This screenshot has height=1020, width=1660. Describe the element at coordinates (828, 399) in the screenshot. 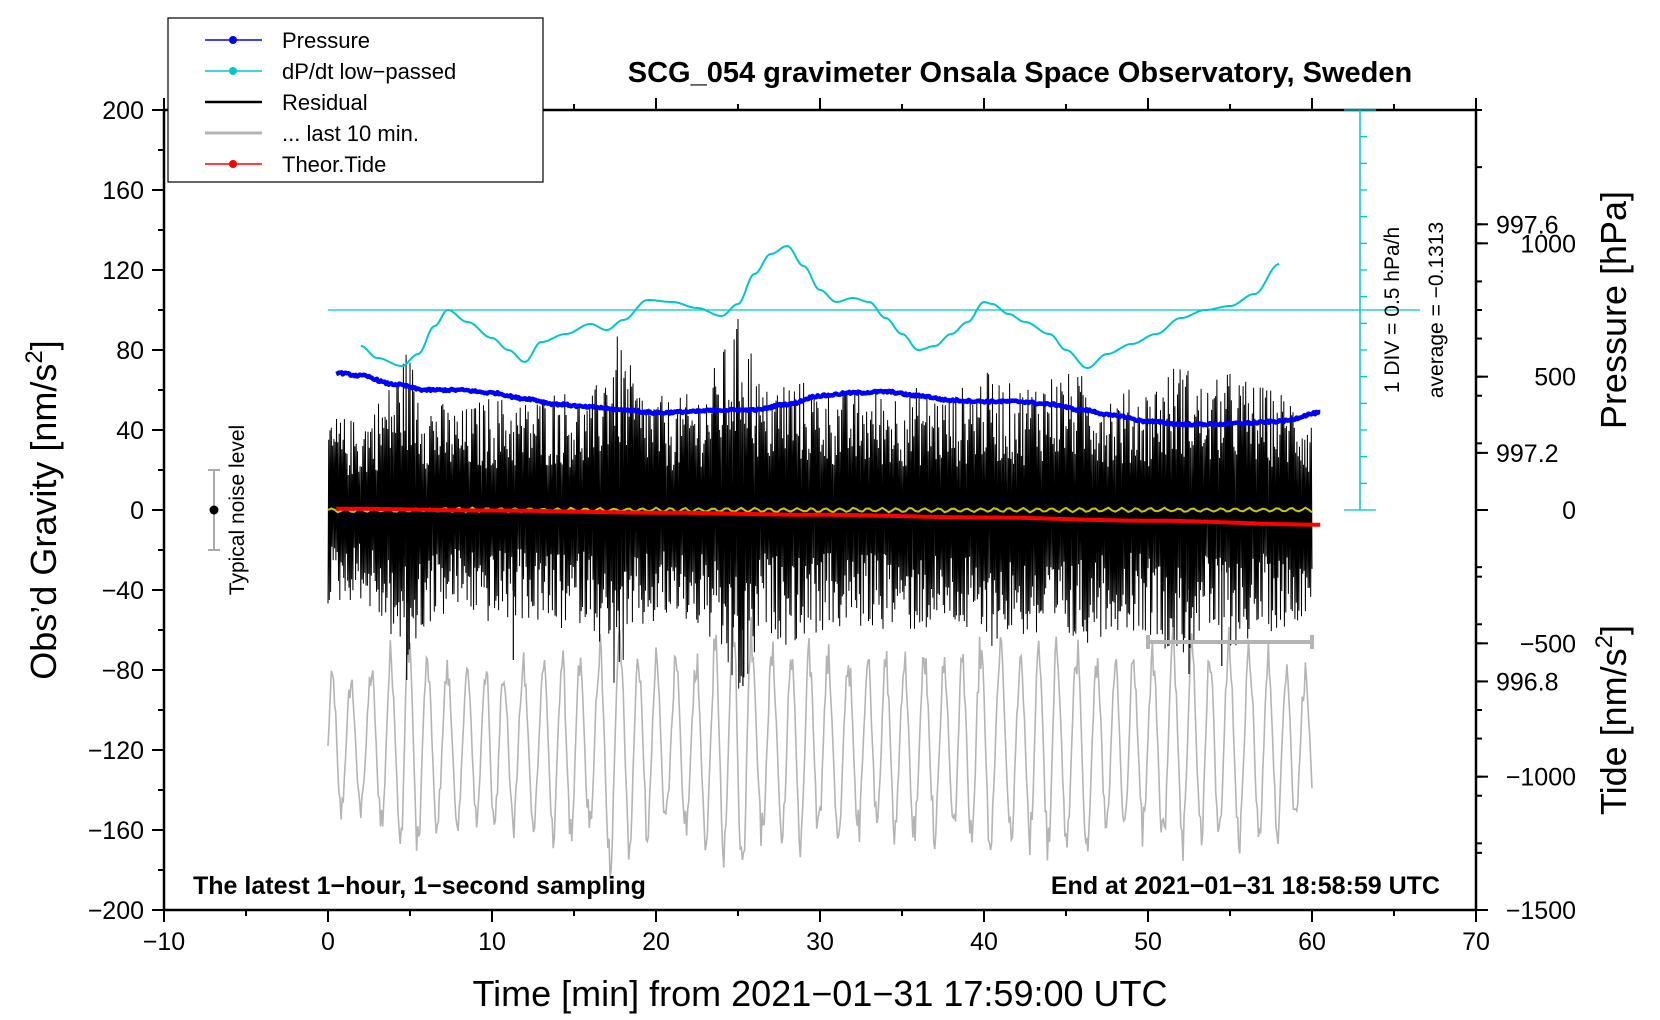

I see `series-pressure` at that location.